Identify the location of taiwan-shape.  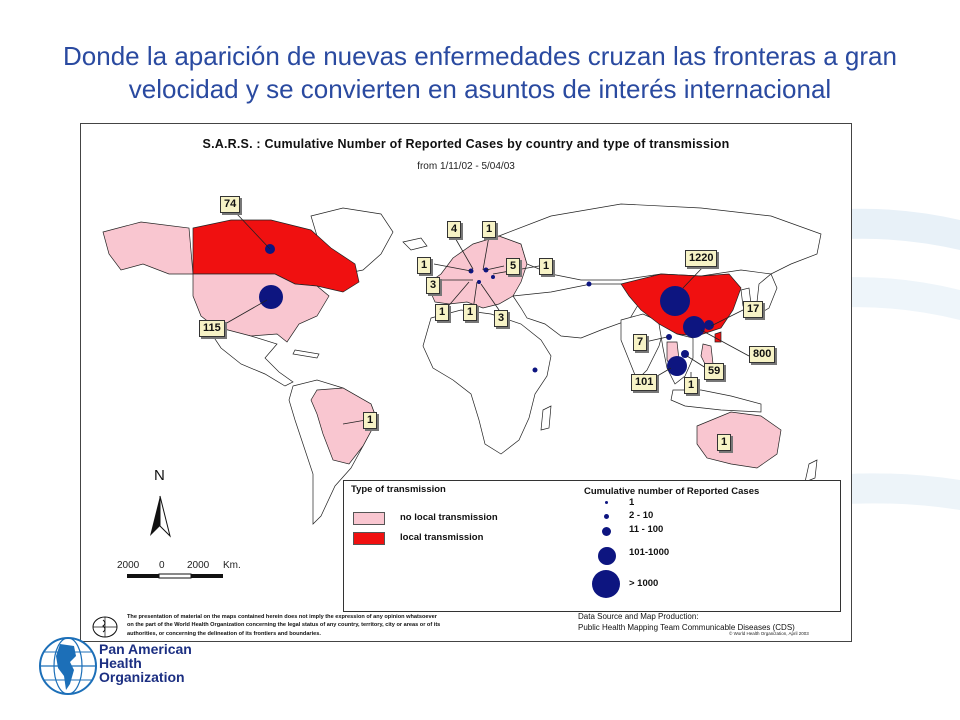
(718, 337).